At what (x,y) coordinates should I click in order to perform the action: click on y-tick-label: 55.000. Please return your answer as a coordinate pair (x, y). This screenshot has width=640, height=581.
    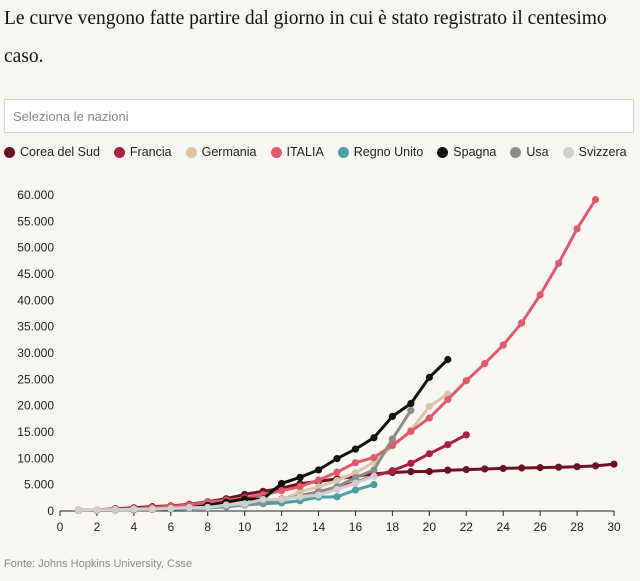
    Looking at the image, I should click on (35, 221).